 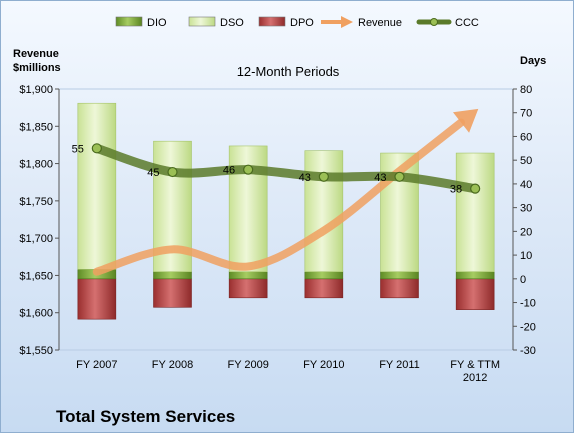 What do you see at coordinates (153, 173) in the screenshot?
I see `ccc-data-label: 45` at bounding box center [153, 173].